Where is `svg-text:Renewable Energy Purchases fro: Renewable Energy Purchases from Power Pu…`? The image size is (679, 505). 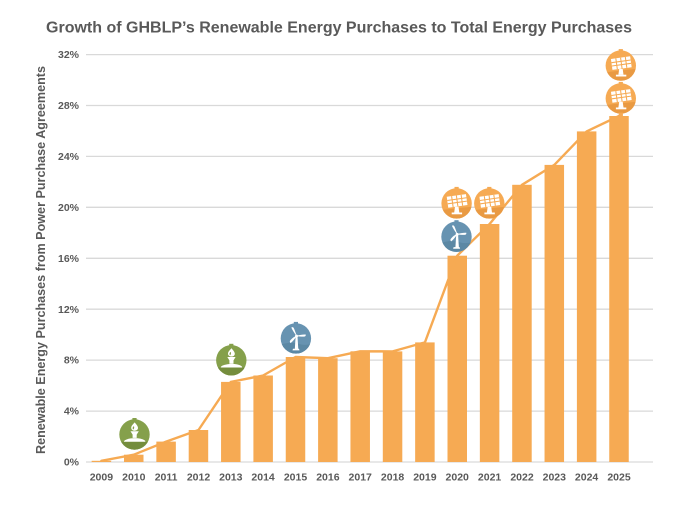
svg-text:Renewable Energy Purchases fro: Renewable Energy Purchases from Power Pu… is located at coordinates (41, 260).